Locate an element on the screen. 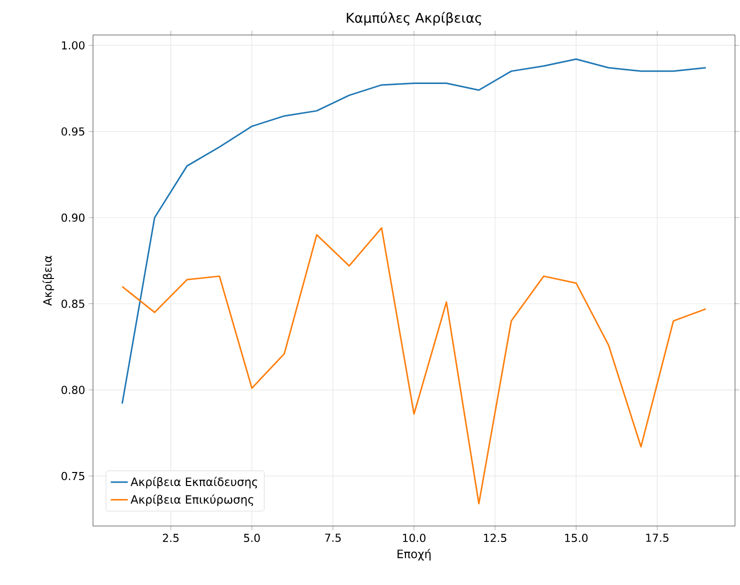 This screenshot has height=585, width=740. x-tick-label: 15.0 is located at coordinates (576, 538).